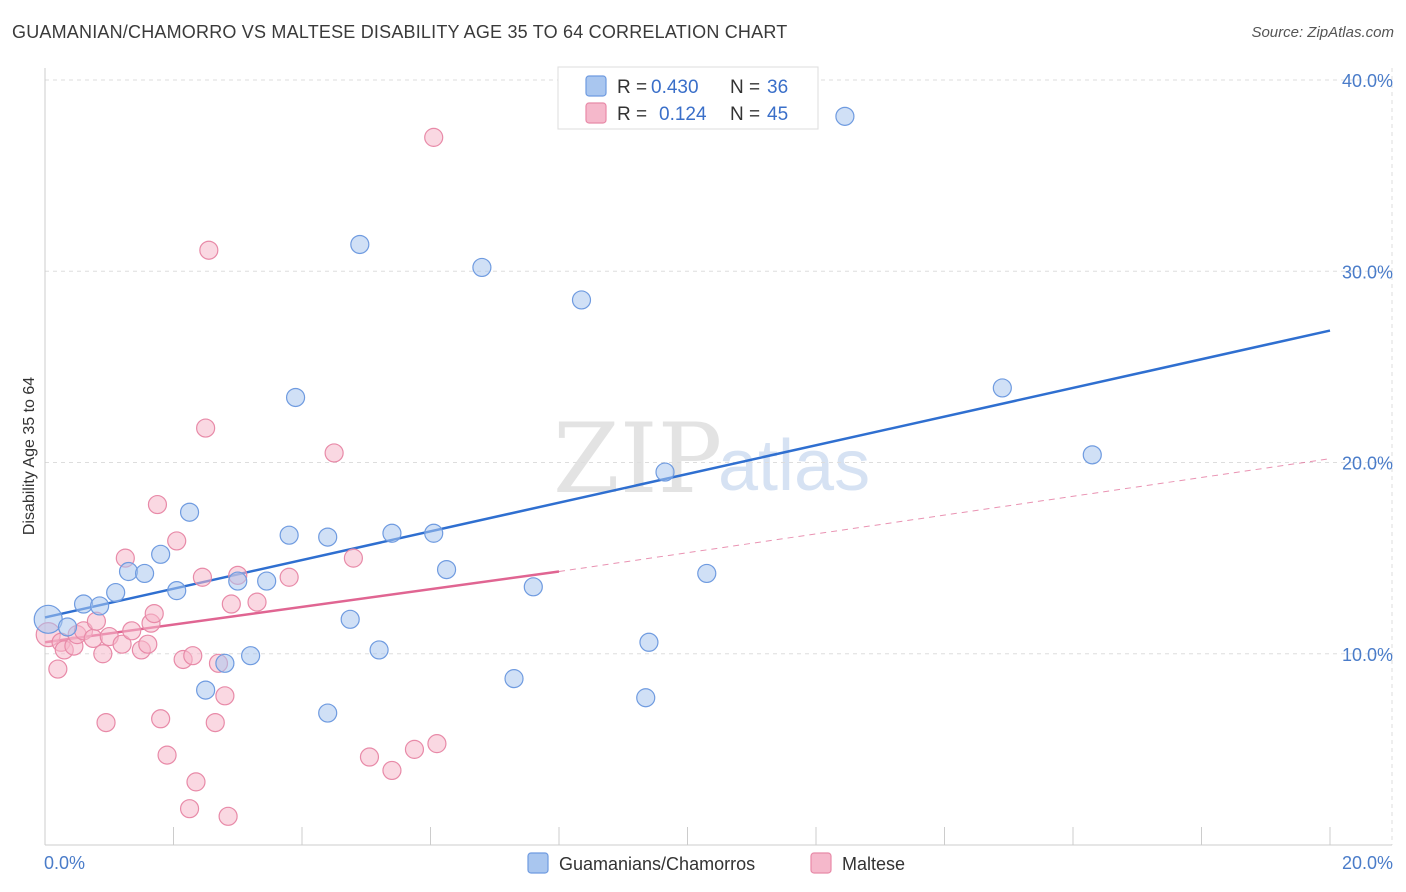  Describe the element at coordinates (1367, 81) in the screenshot. I see `y-tick-label: 40.0%` at that location.